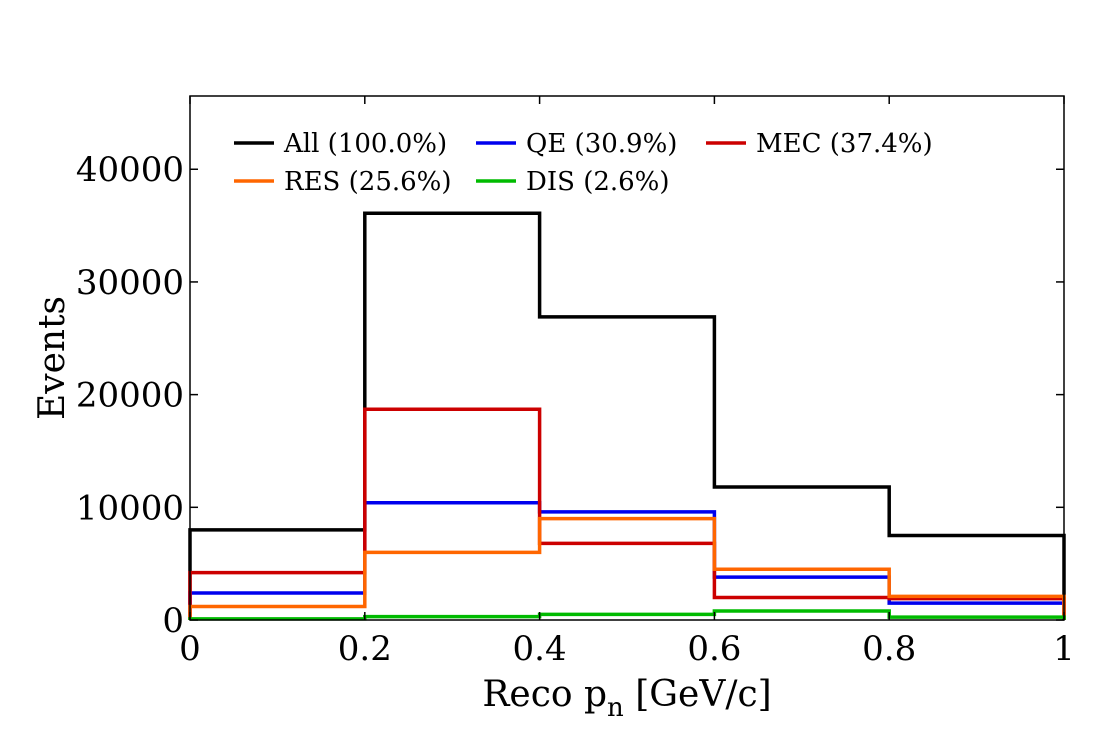 Image resolution: width=1120 pixels, height=740 pixels. What do you see at coordinates (714, 649) in the screenshot?
I see `x-tick-label: 0.6` at bounding box center [714, 649].